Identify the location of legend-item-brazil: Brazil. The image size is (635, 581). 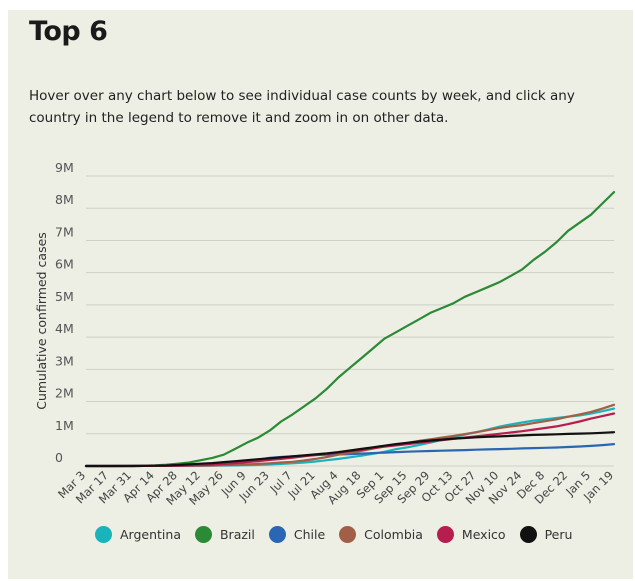
(224, 534).